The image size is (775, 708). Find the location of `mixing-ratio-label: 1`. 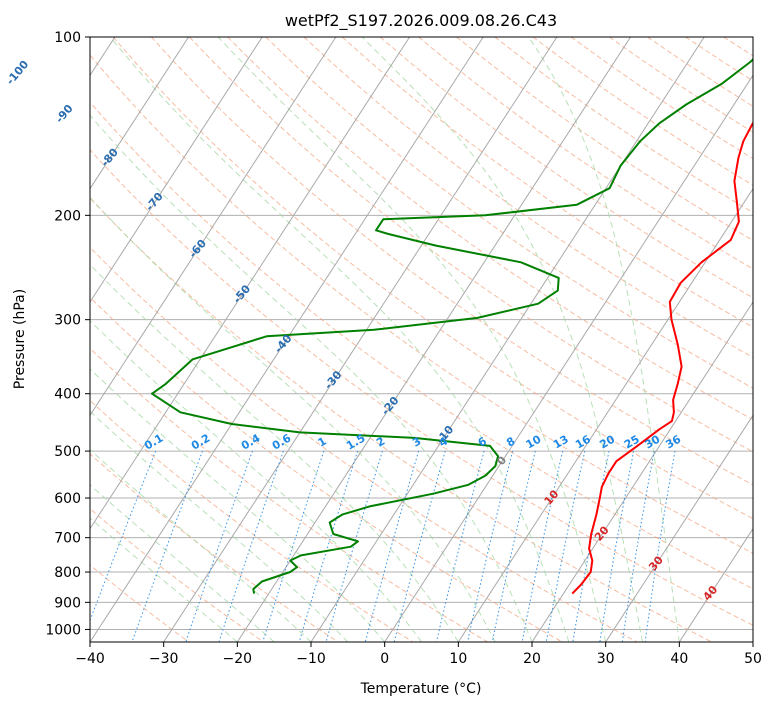

mixing-ratio-label: 1 is located at coordinates (322, 442).